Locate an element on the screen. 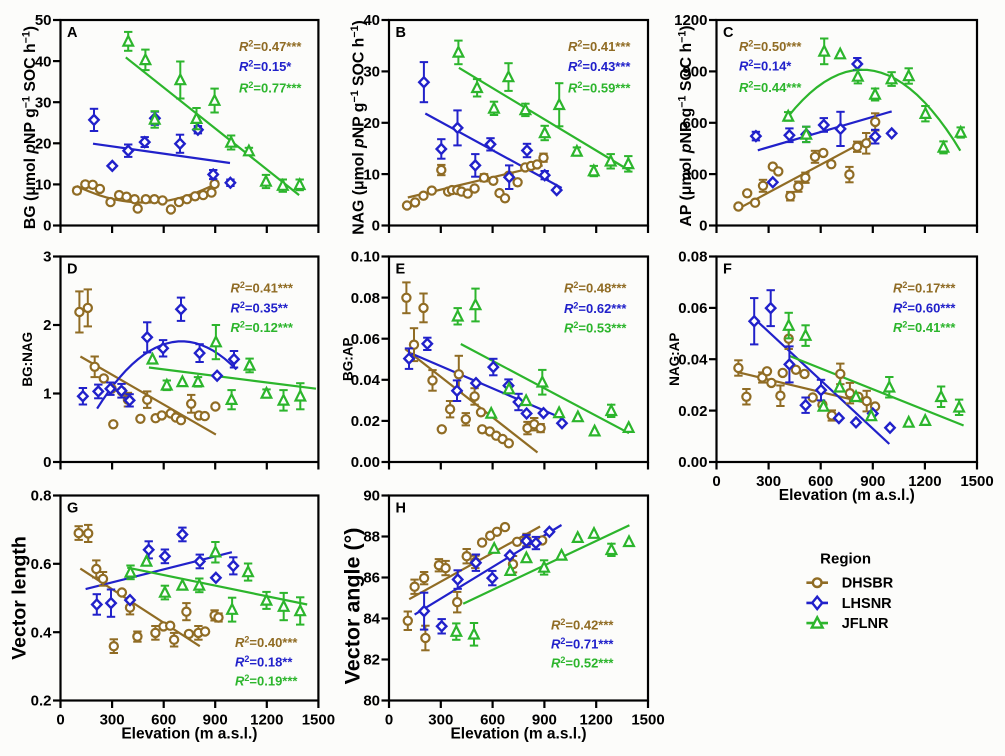 This screenshot has width=1005, height=756. svg-text: G is located at coordinates (72, 509).